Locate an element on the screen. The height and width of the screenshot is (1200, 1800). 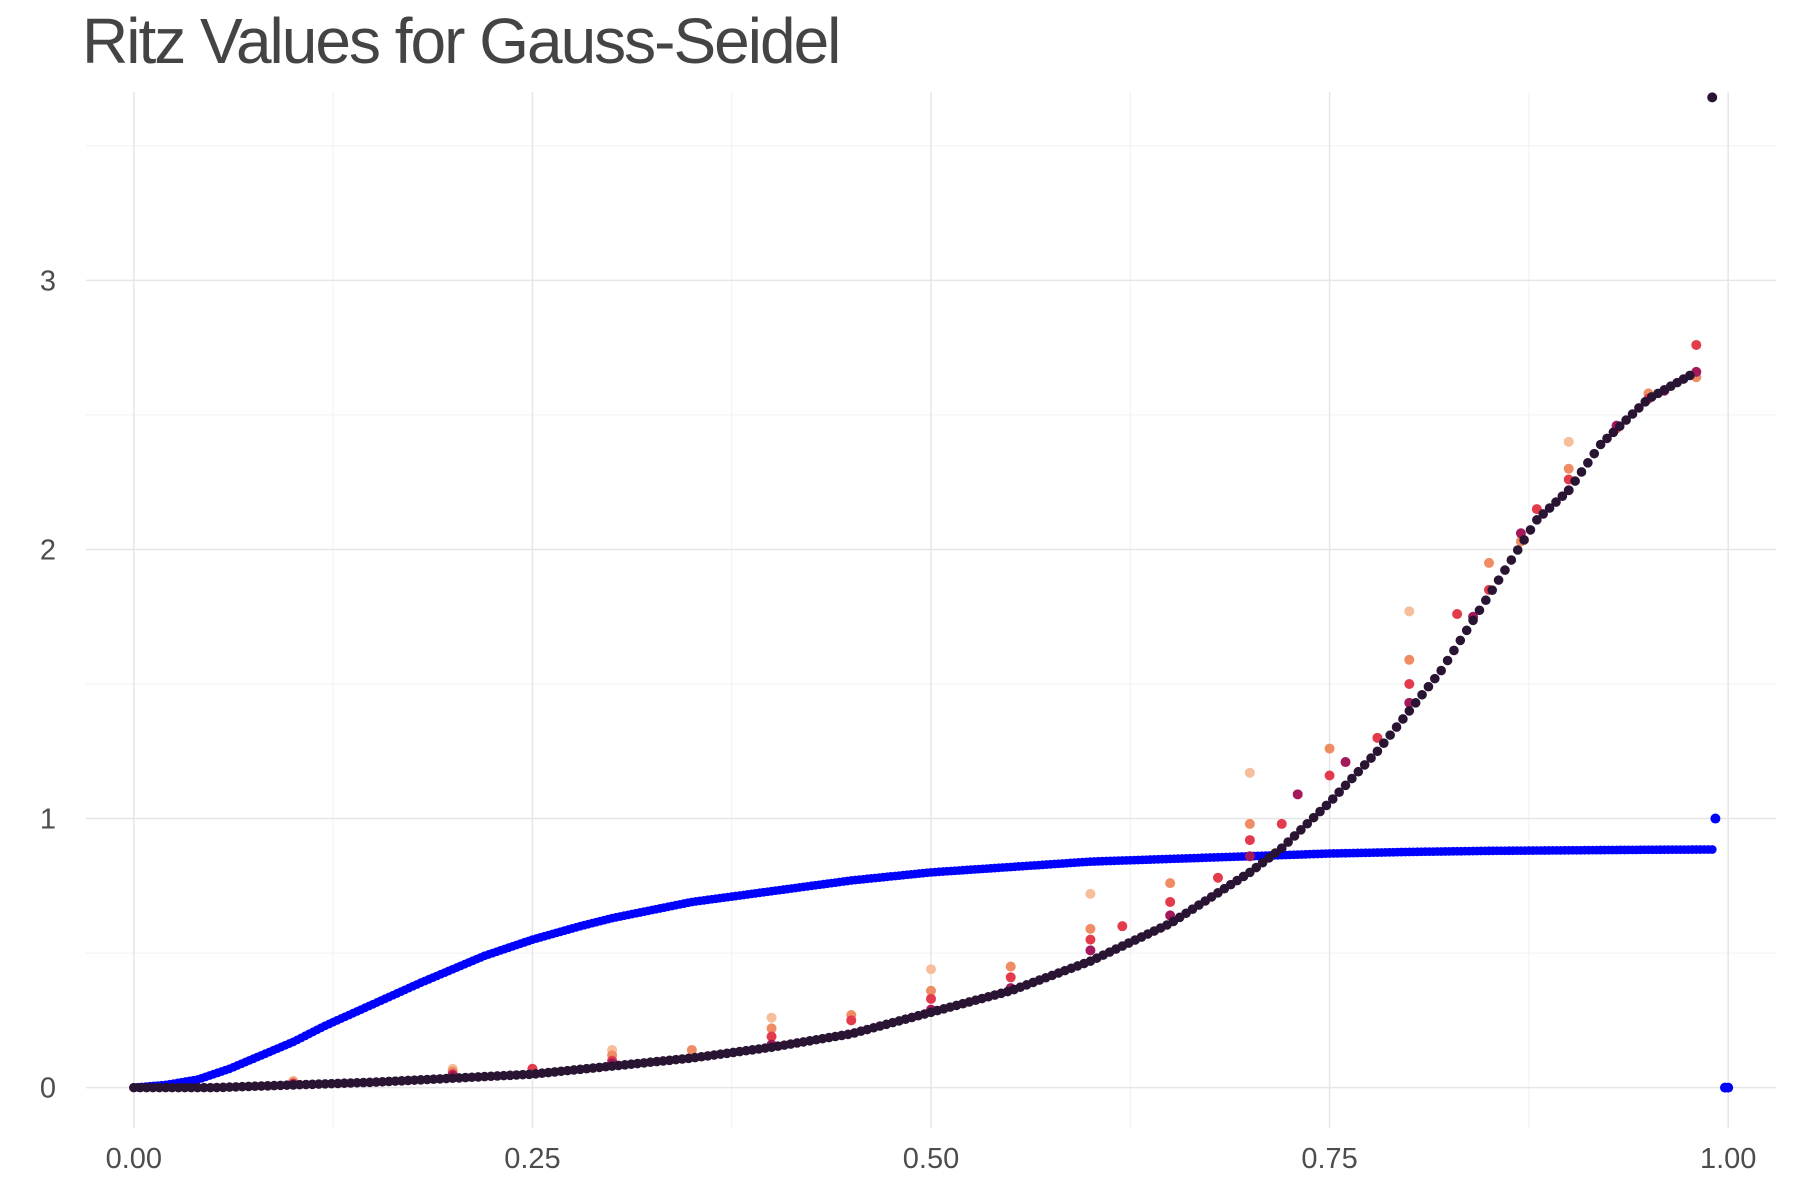
chart-title: Ritz Values for Gauss-Seidel is located at coordinates (461, 41).